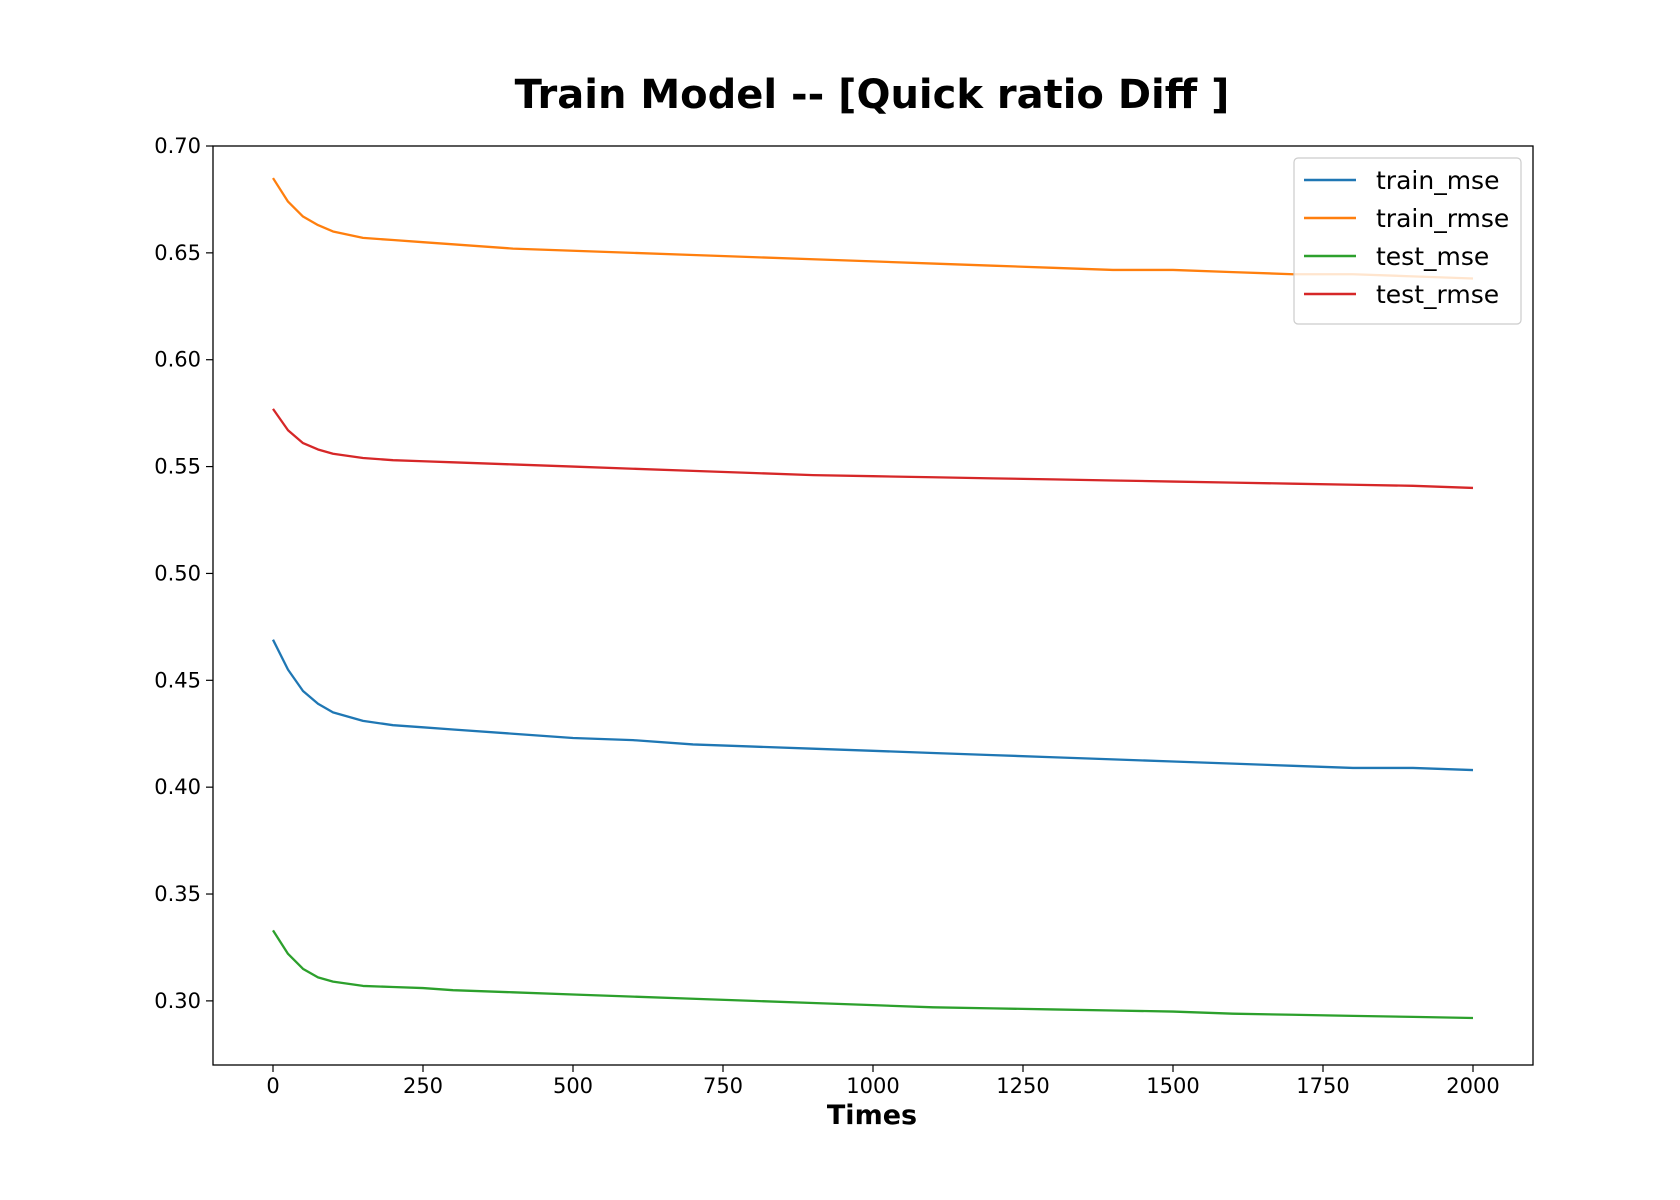 This screenshot has width=1680, height=1200. I want to click on y-tick-label: 0.50, so click(177, 573).